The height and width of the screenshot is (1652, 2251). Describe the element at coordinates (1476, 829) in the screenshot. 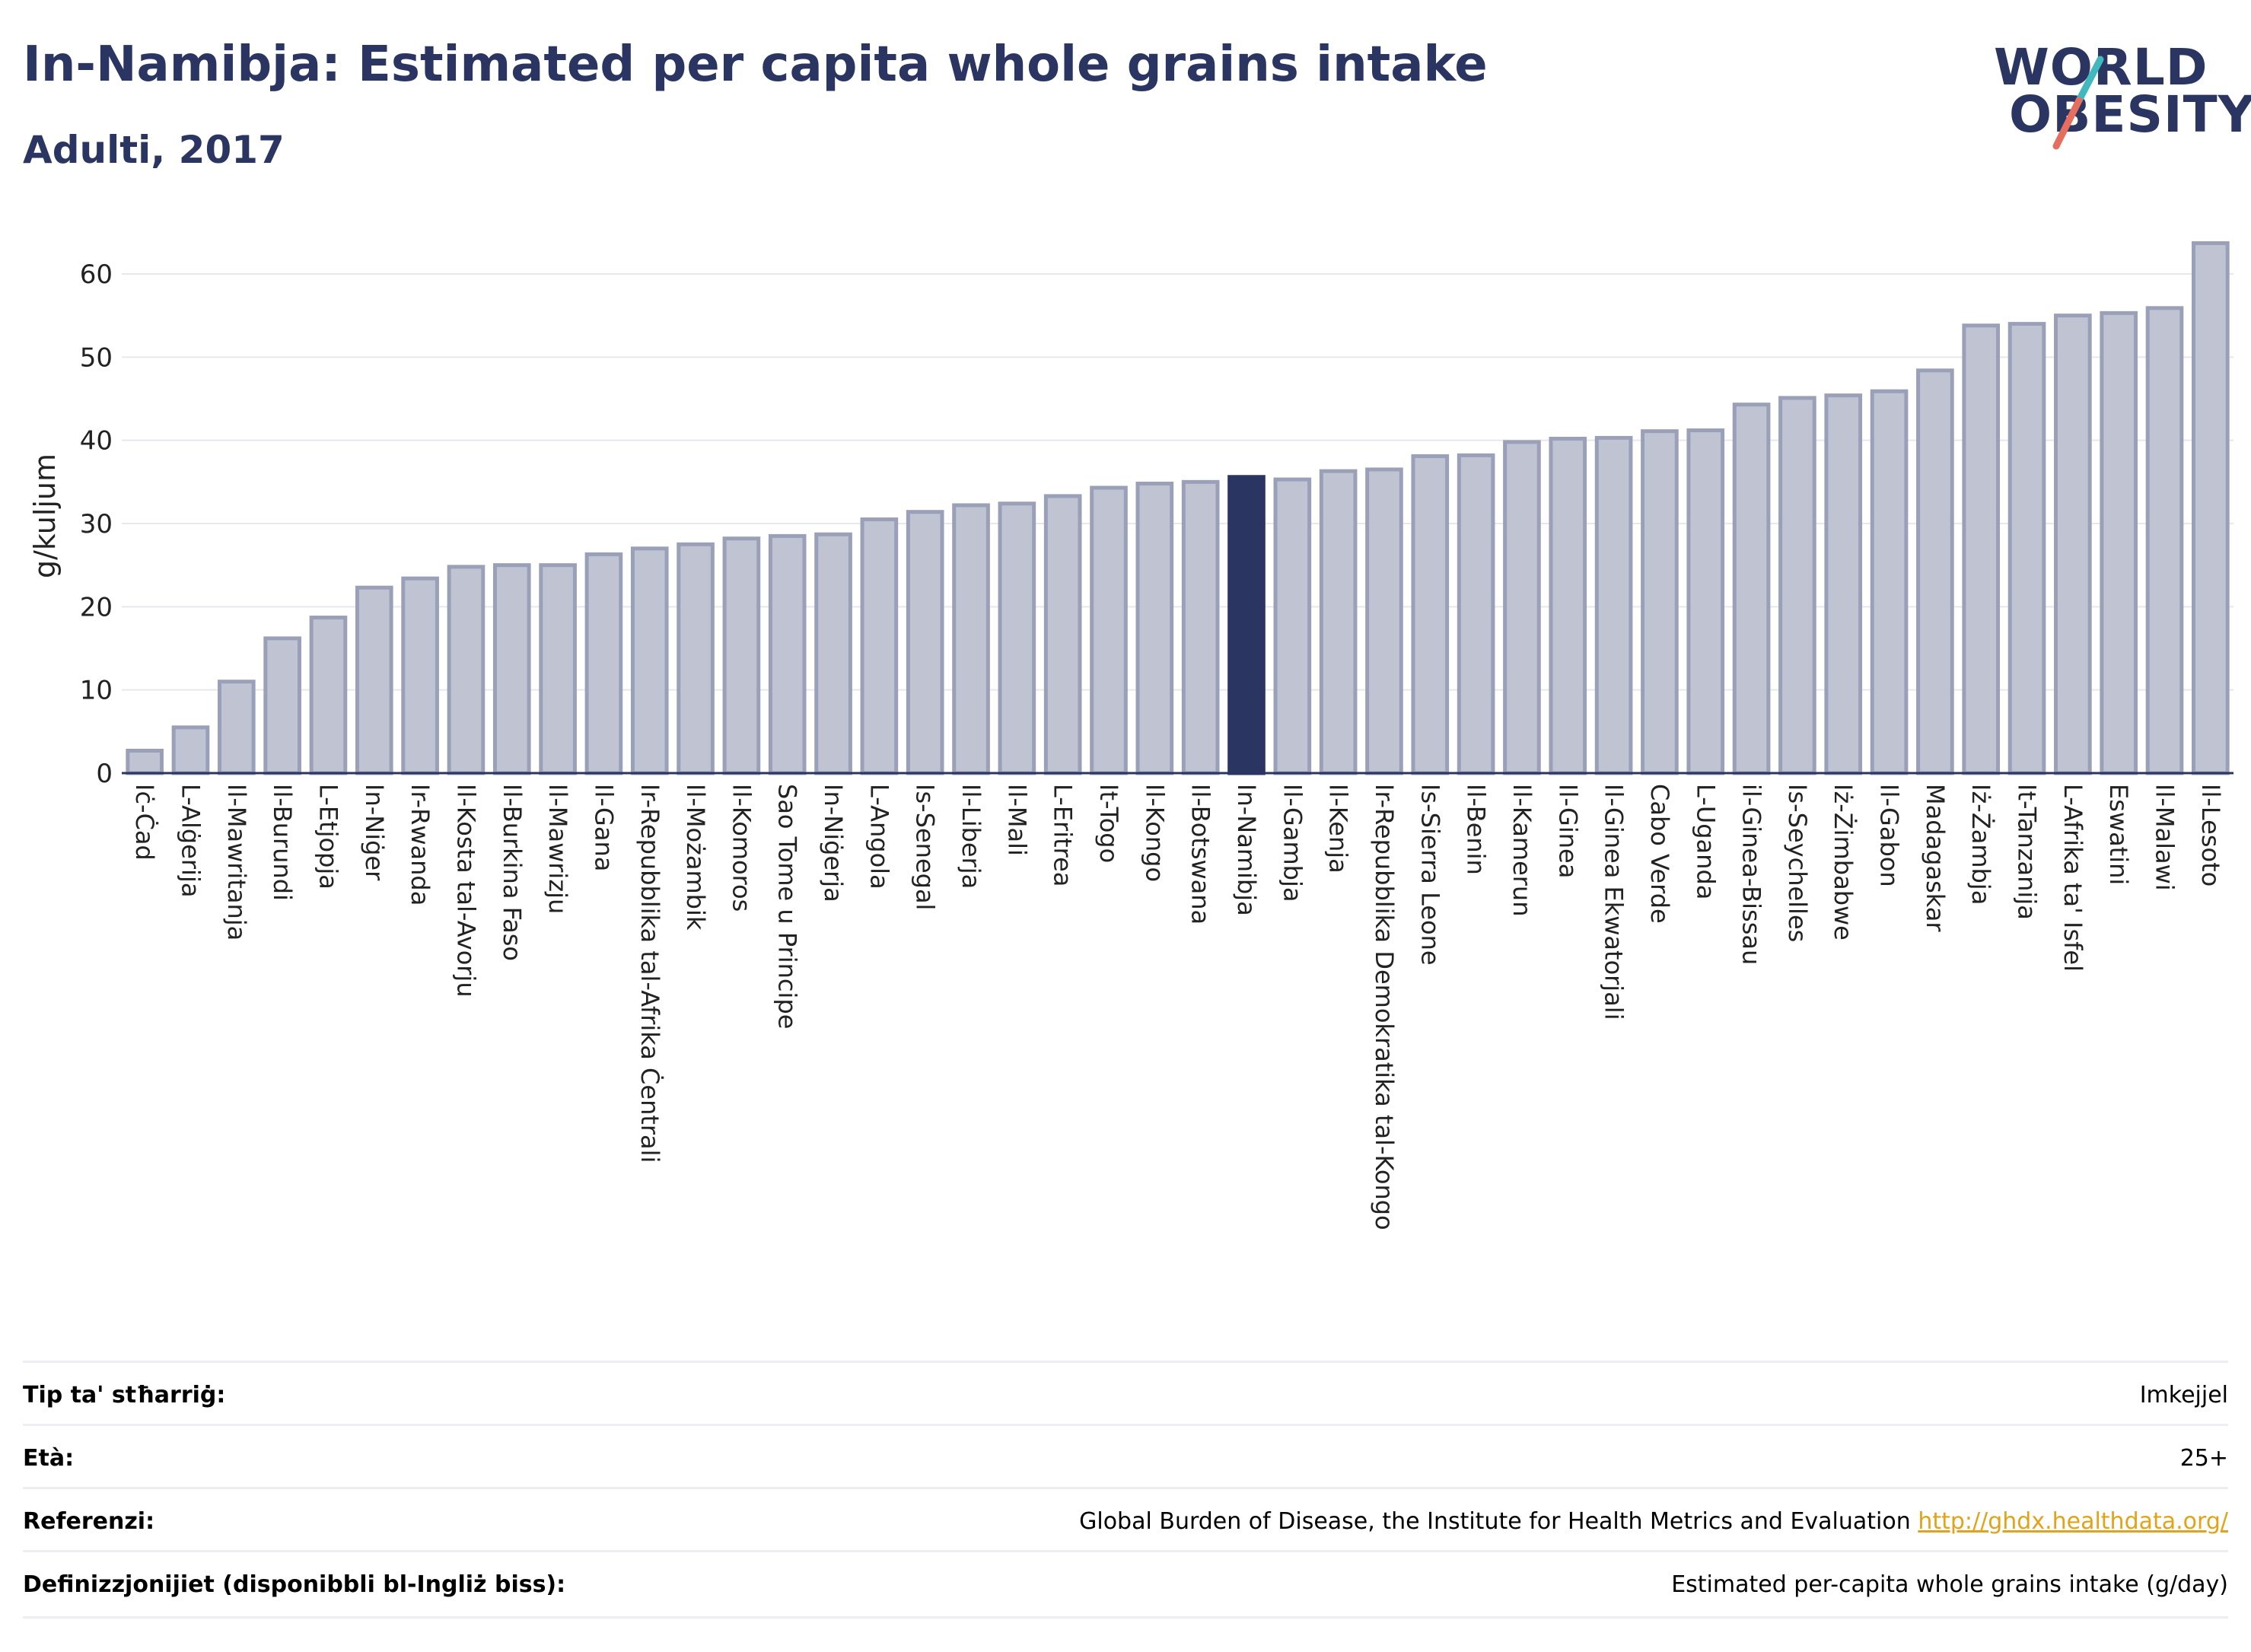

I see `x-tick-label: Il-Benin` at that location.